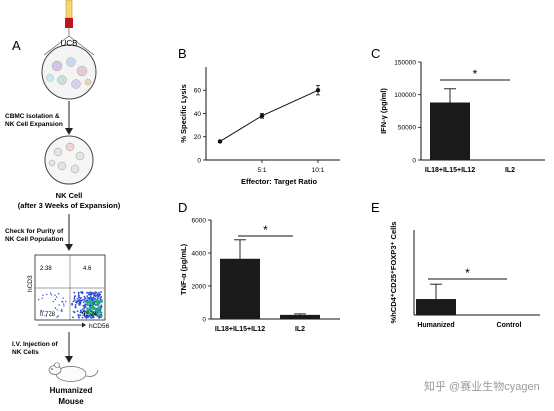 This screenshot has width=554, height=411. What do you see at coordinates (69, 160) in the screenshot?
I see `nk-cell-dish-icon` at bounding box center [69, 160].